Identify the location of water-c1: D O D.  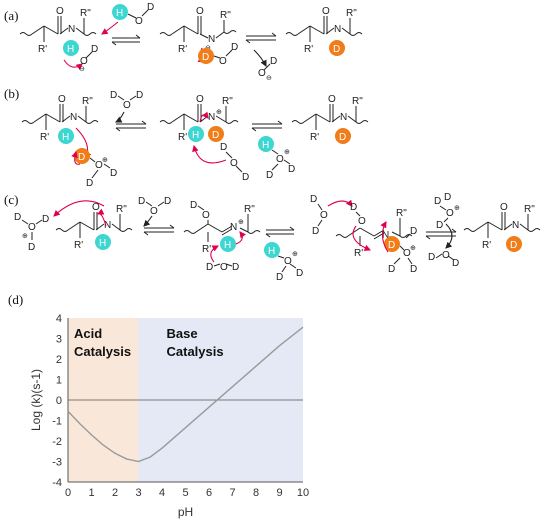
(154, 211).